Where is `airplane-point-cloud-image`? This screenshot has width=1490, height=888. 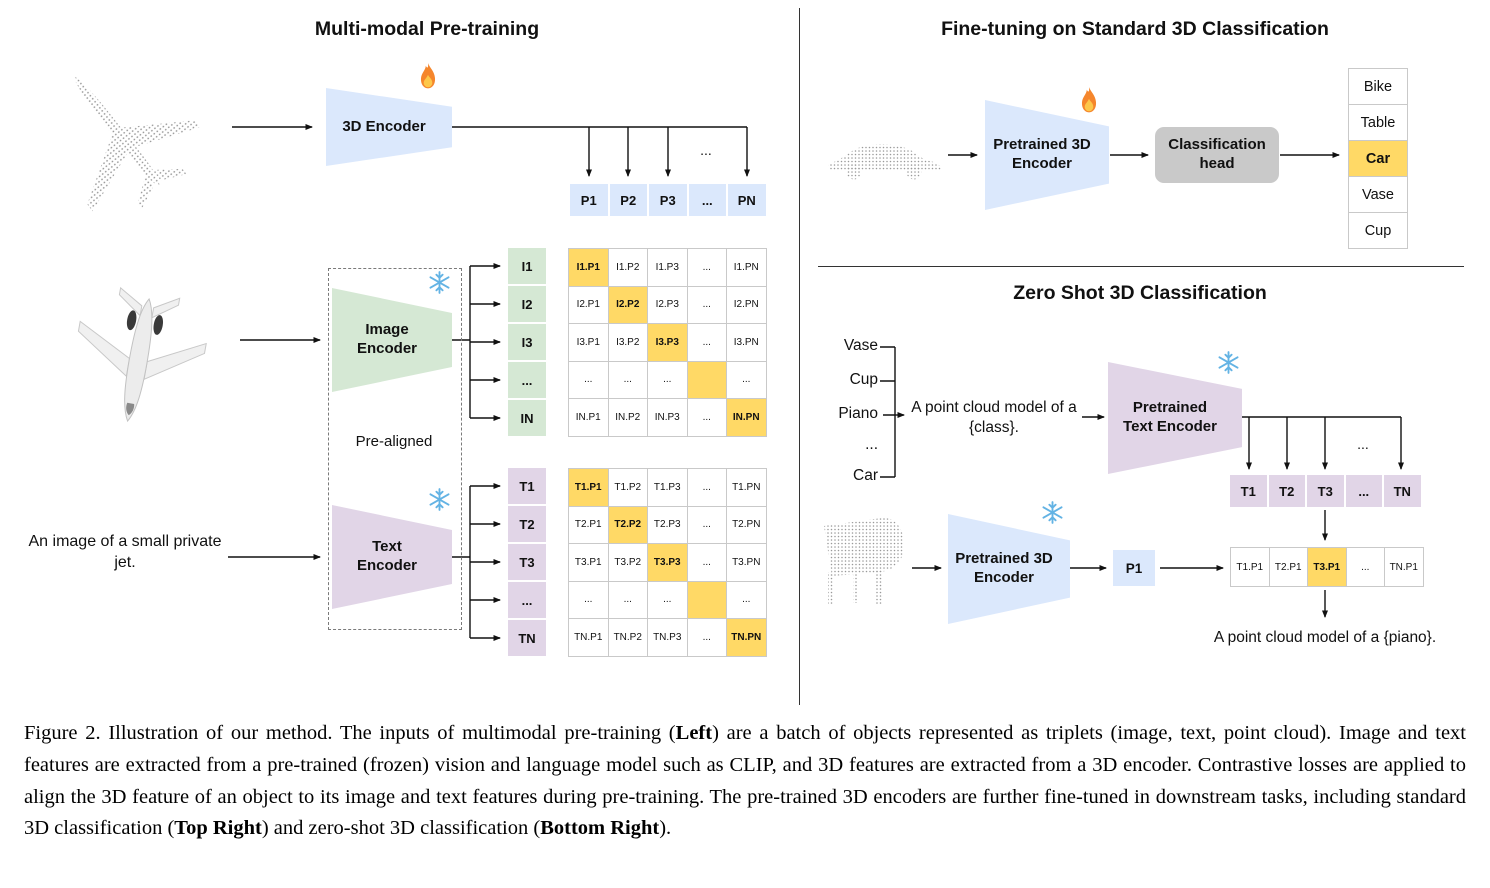 airplane-point-cloud-image is located at coordinates (137, 143).